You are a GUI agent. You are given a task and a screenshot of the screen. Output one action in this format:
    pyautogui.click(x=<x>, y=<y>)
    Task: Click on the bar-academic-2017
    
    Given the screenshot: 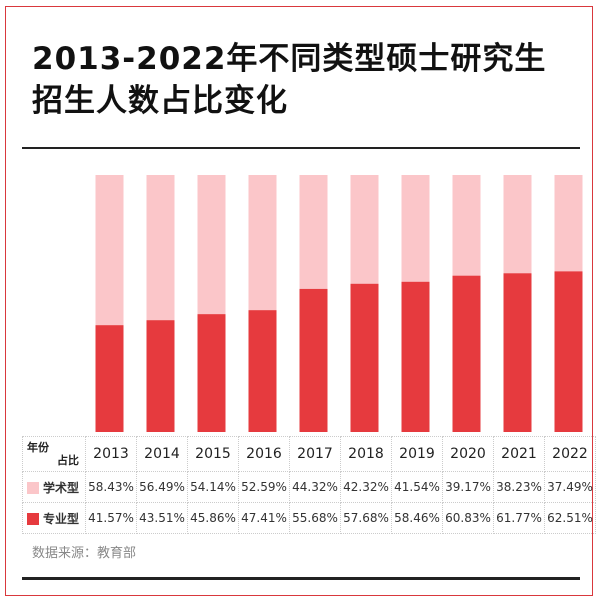 What is the action you would take?
    pyautogui.click(x=313, y=232)
    